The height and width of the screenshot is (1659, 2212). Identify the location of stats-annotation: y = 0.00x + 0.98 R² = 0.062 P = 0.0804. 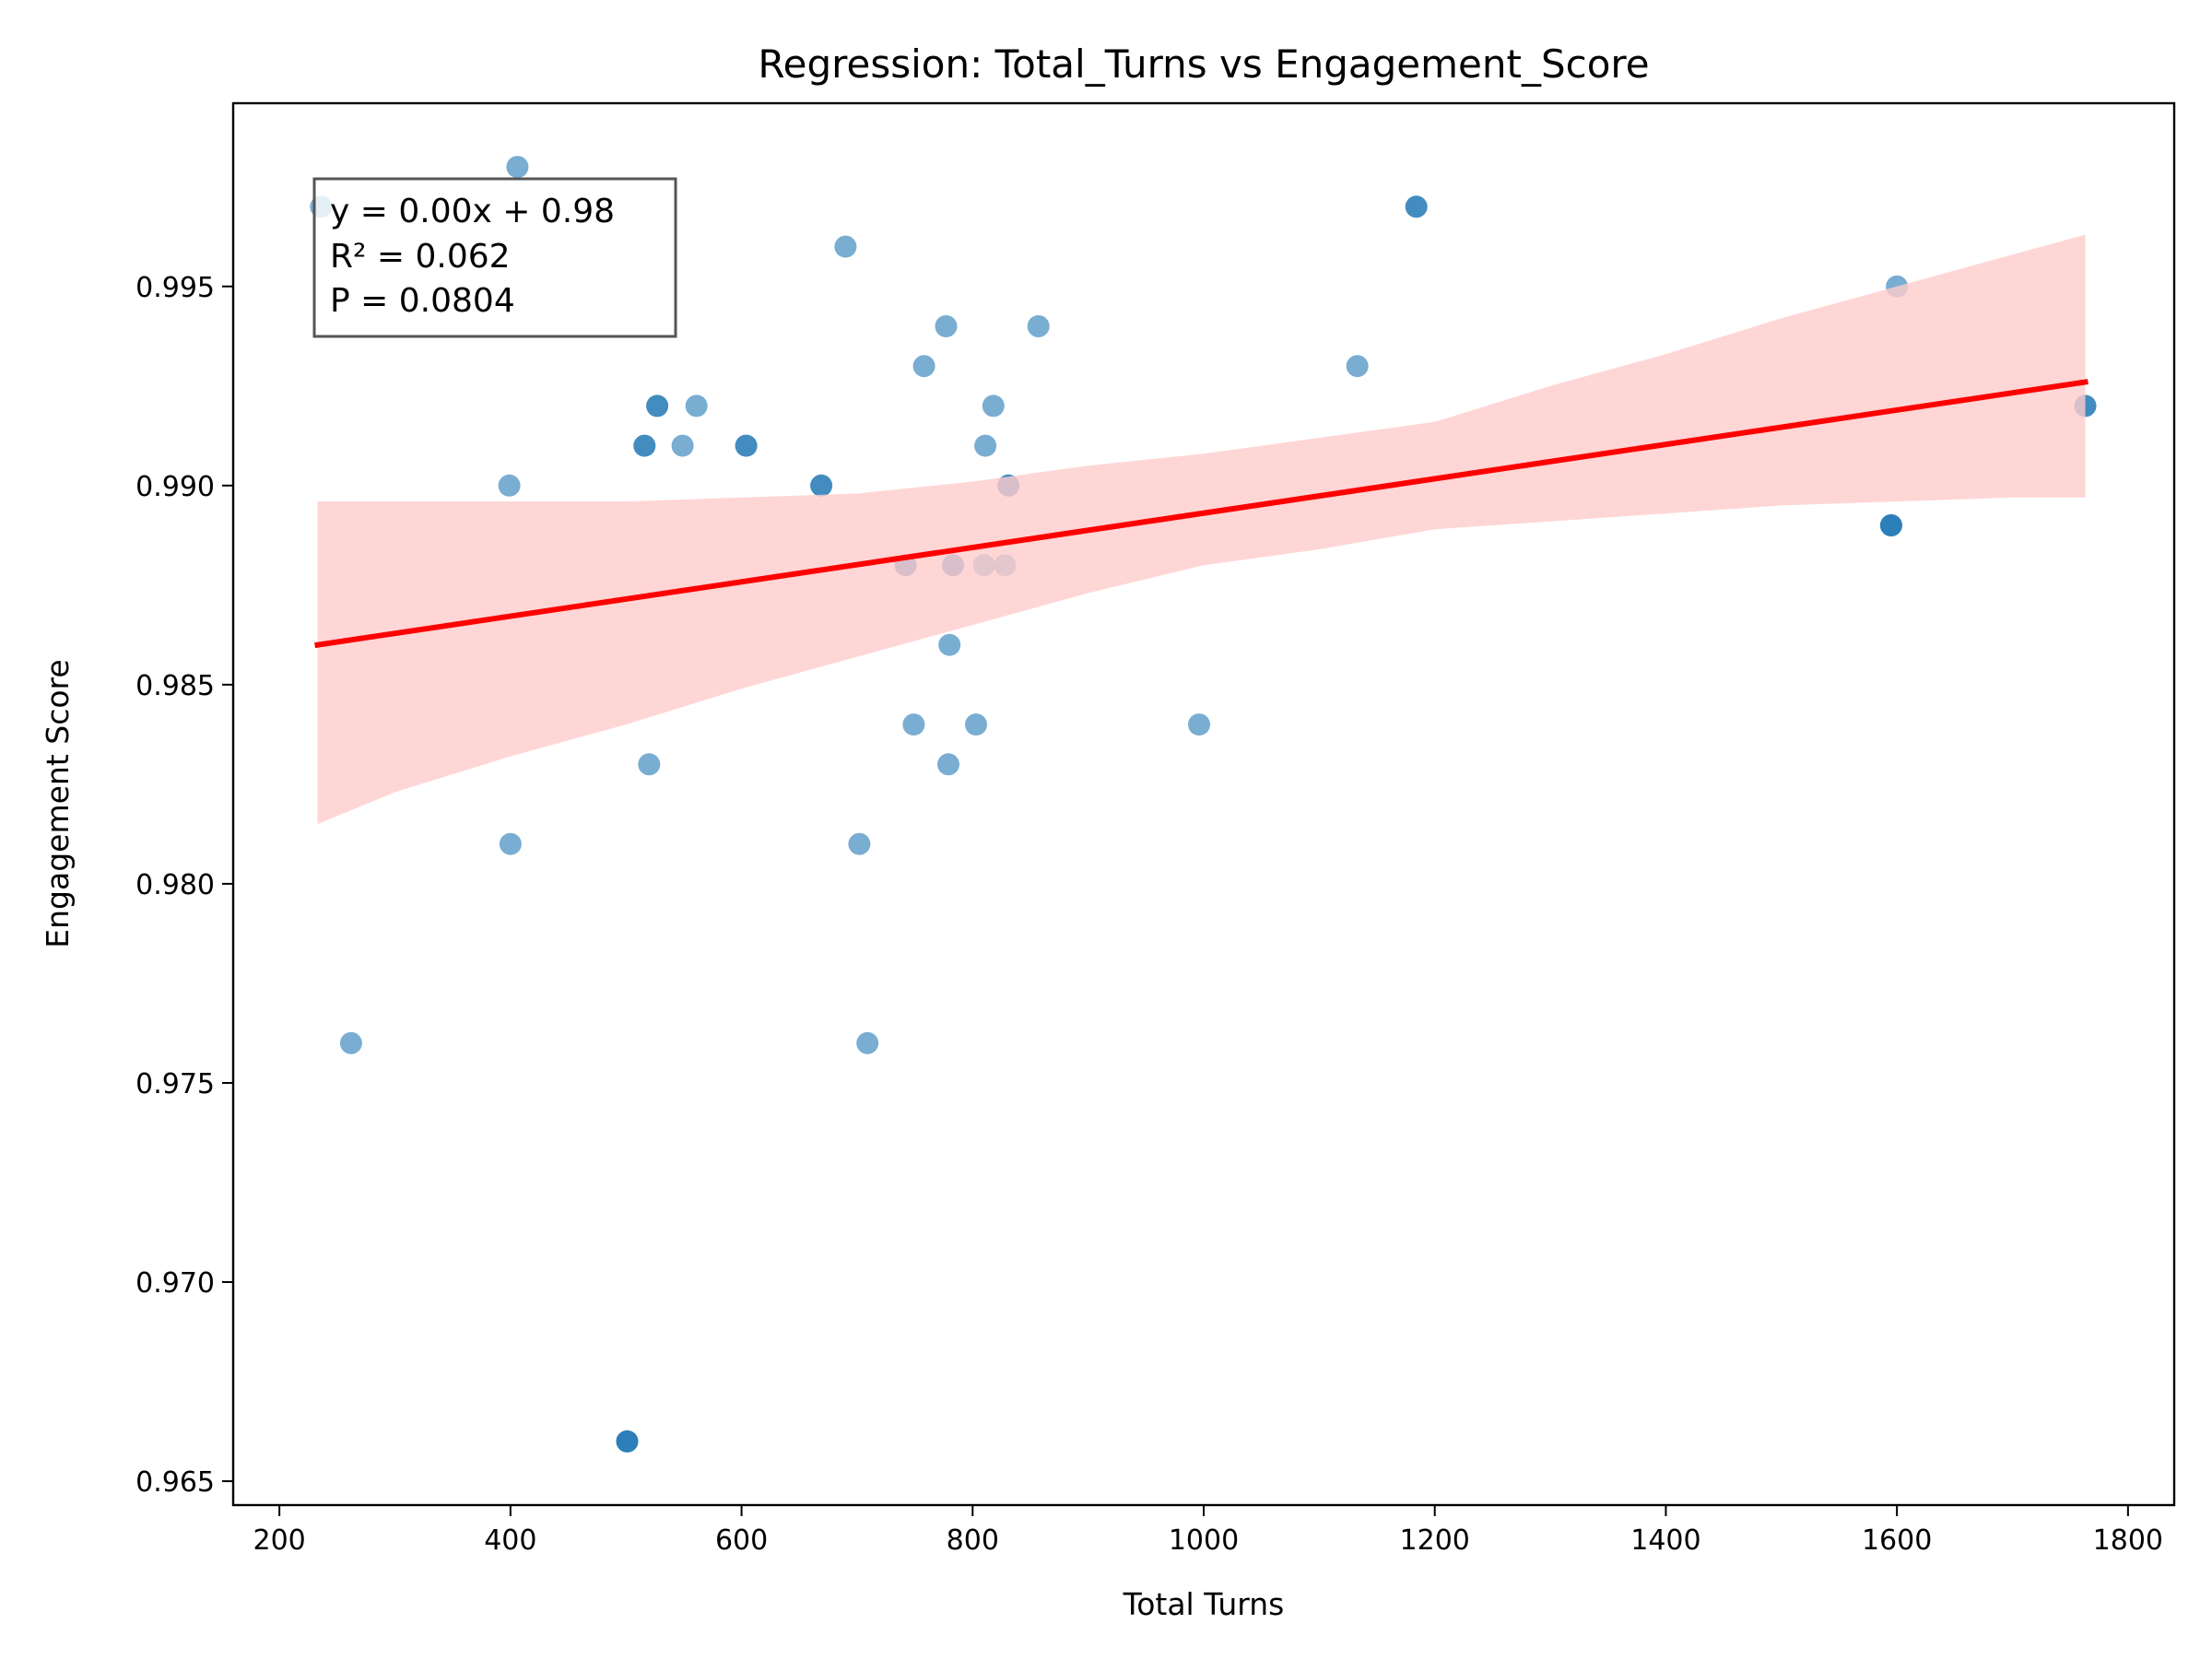
(494, 257).